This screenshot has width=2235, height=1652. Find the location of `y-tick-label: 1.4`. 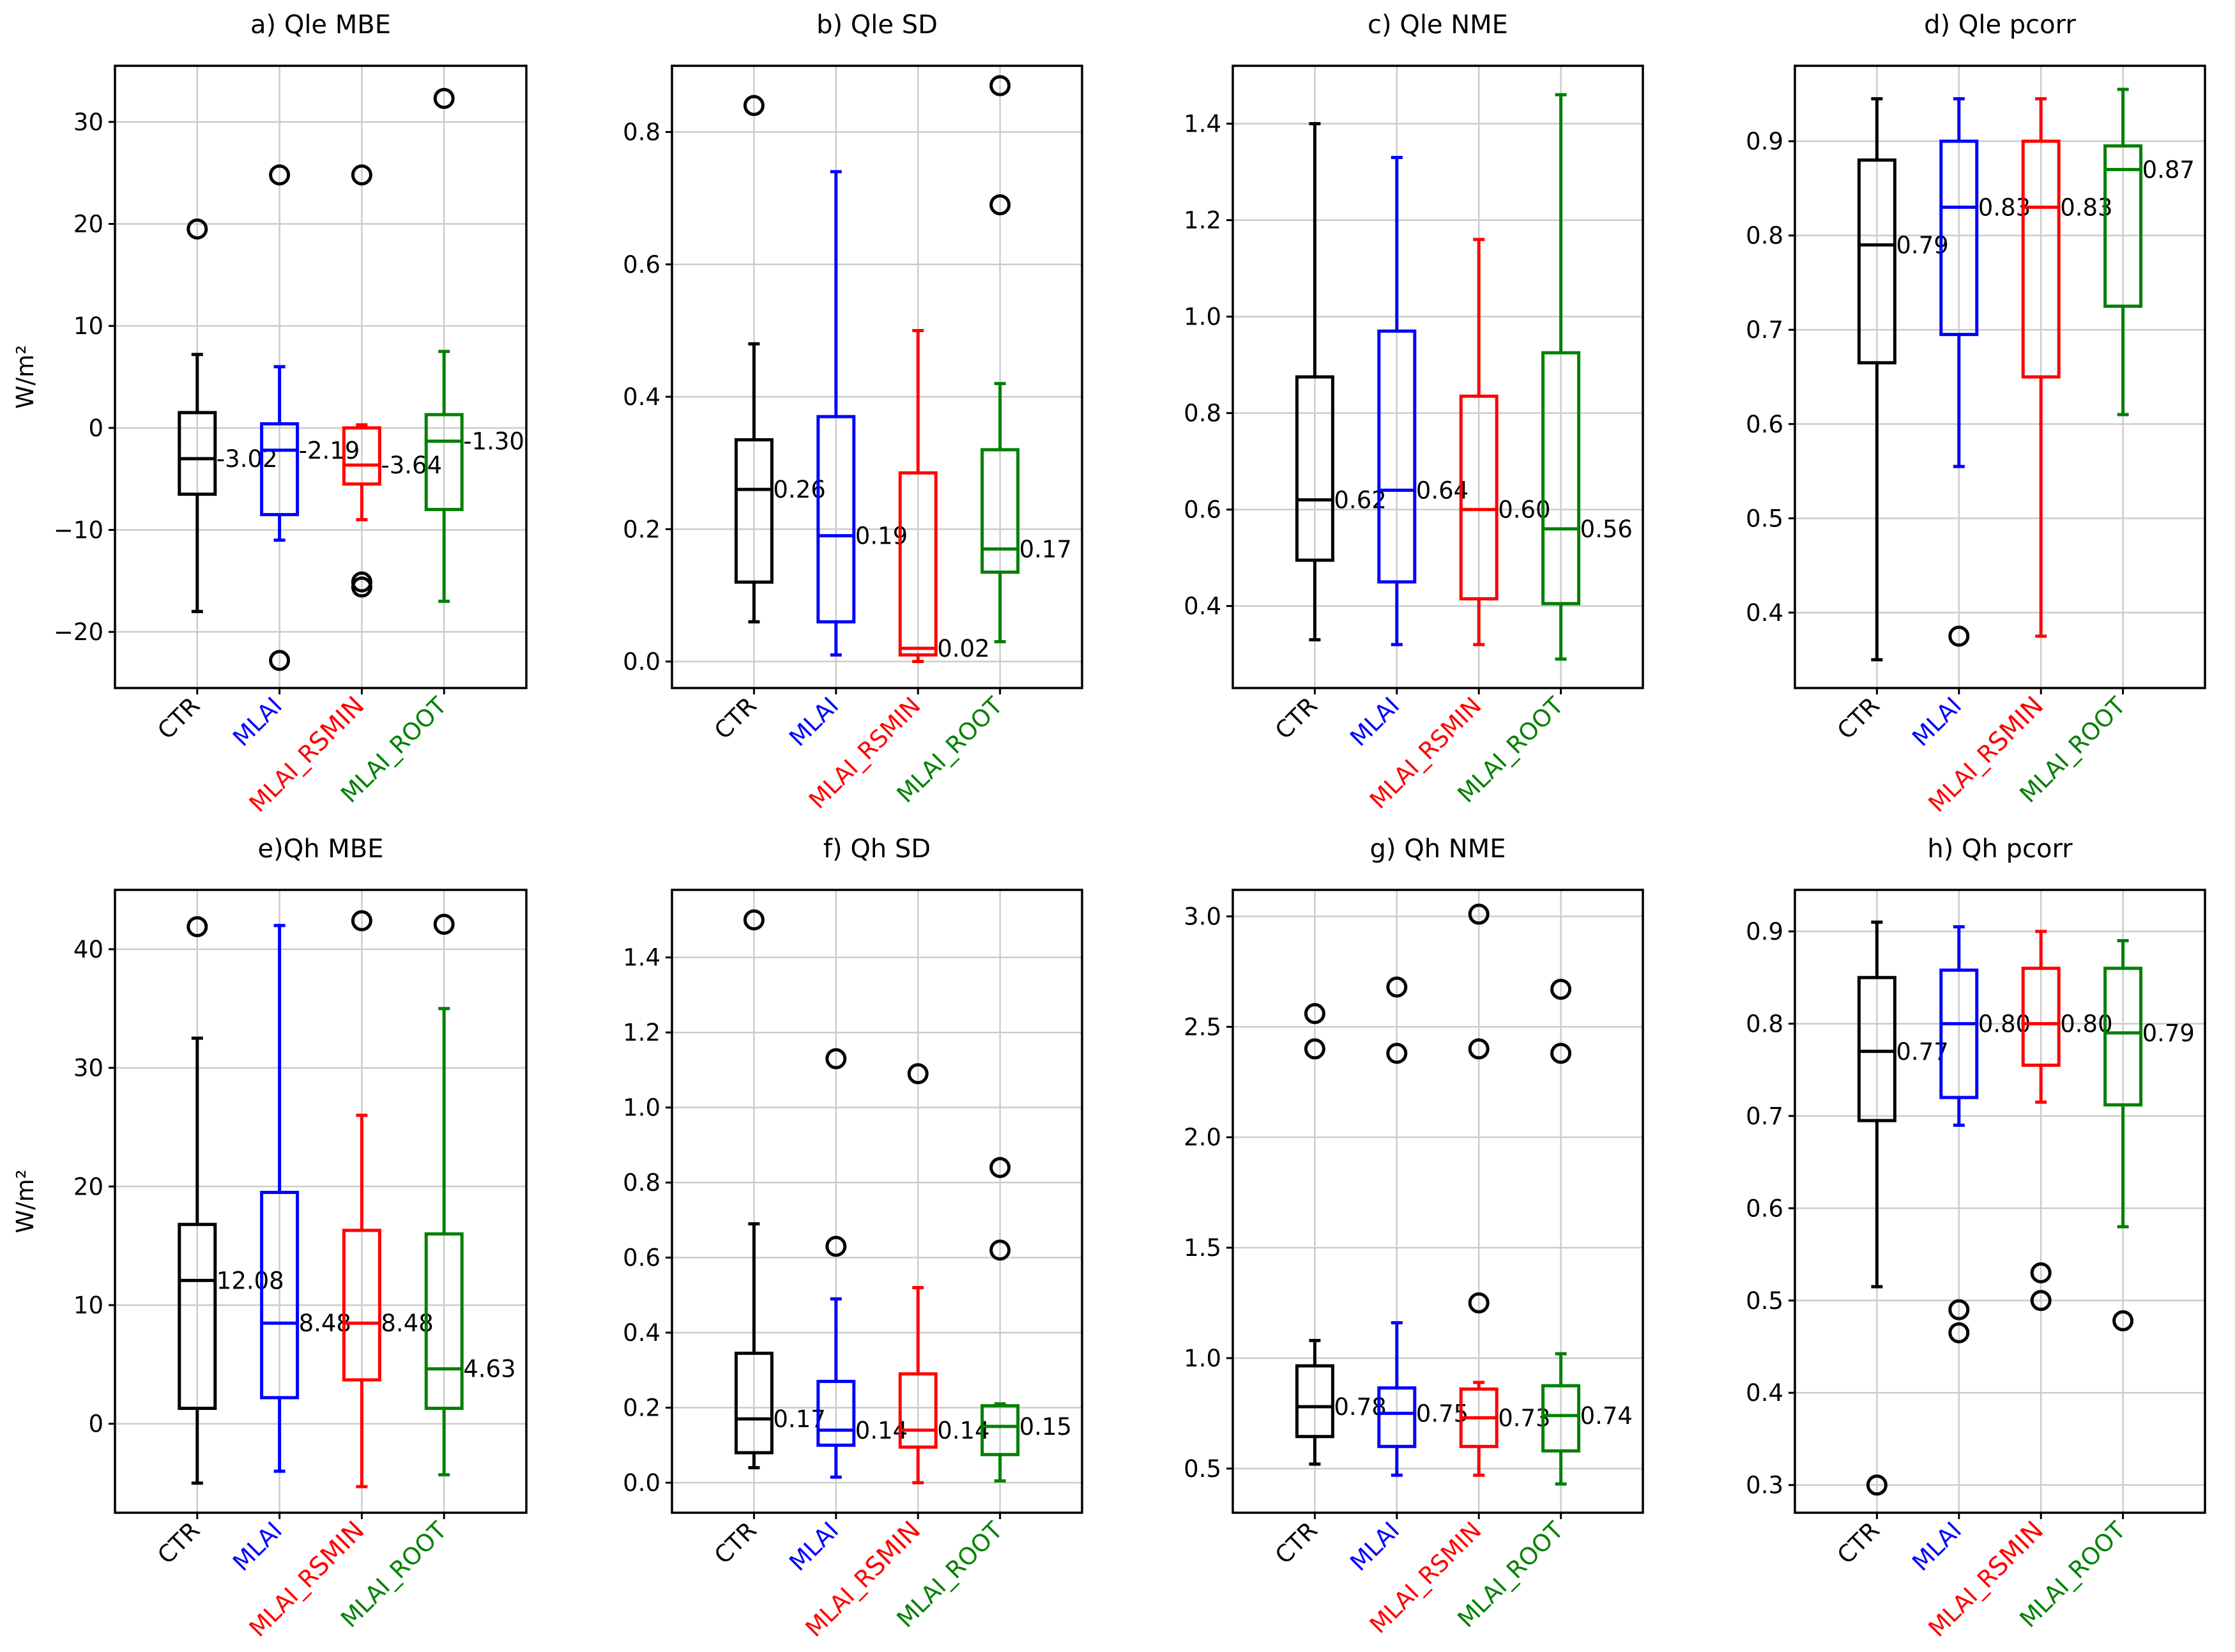

y-tick-label: 1.4 is located at coordinates (641, 958).